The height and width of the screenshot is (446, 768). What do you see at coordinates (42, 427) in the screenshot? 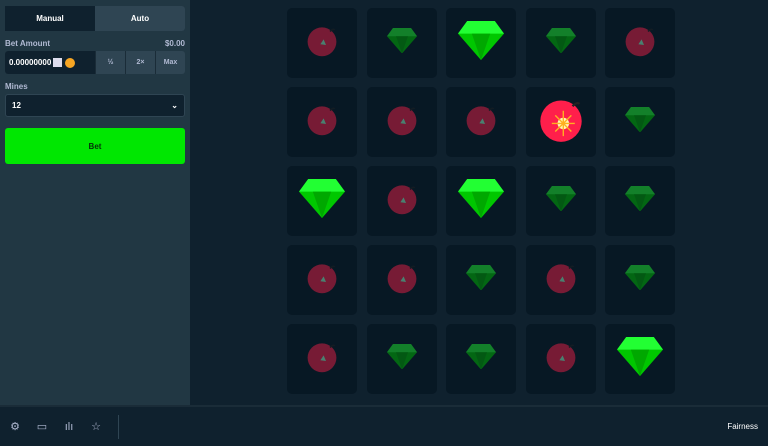
I see `theater-icon: ▭` at bounding box center [42, 427].